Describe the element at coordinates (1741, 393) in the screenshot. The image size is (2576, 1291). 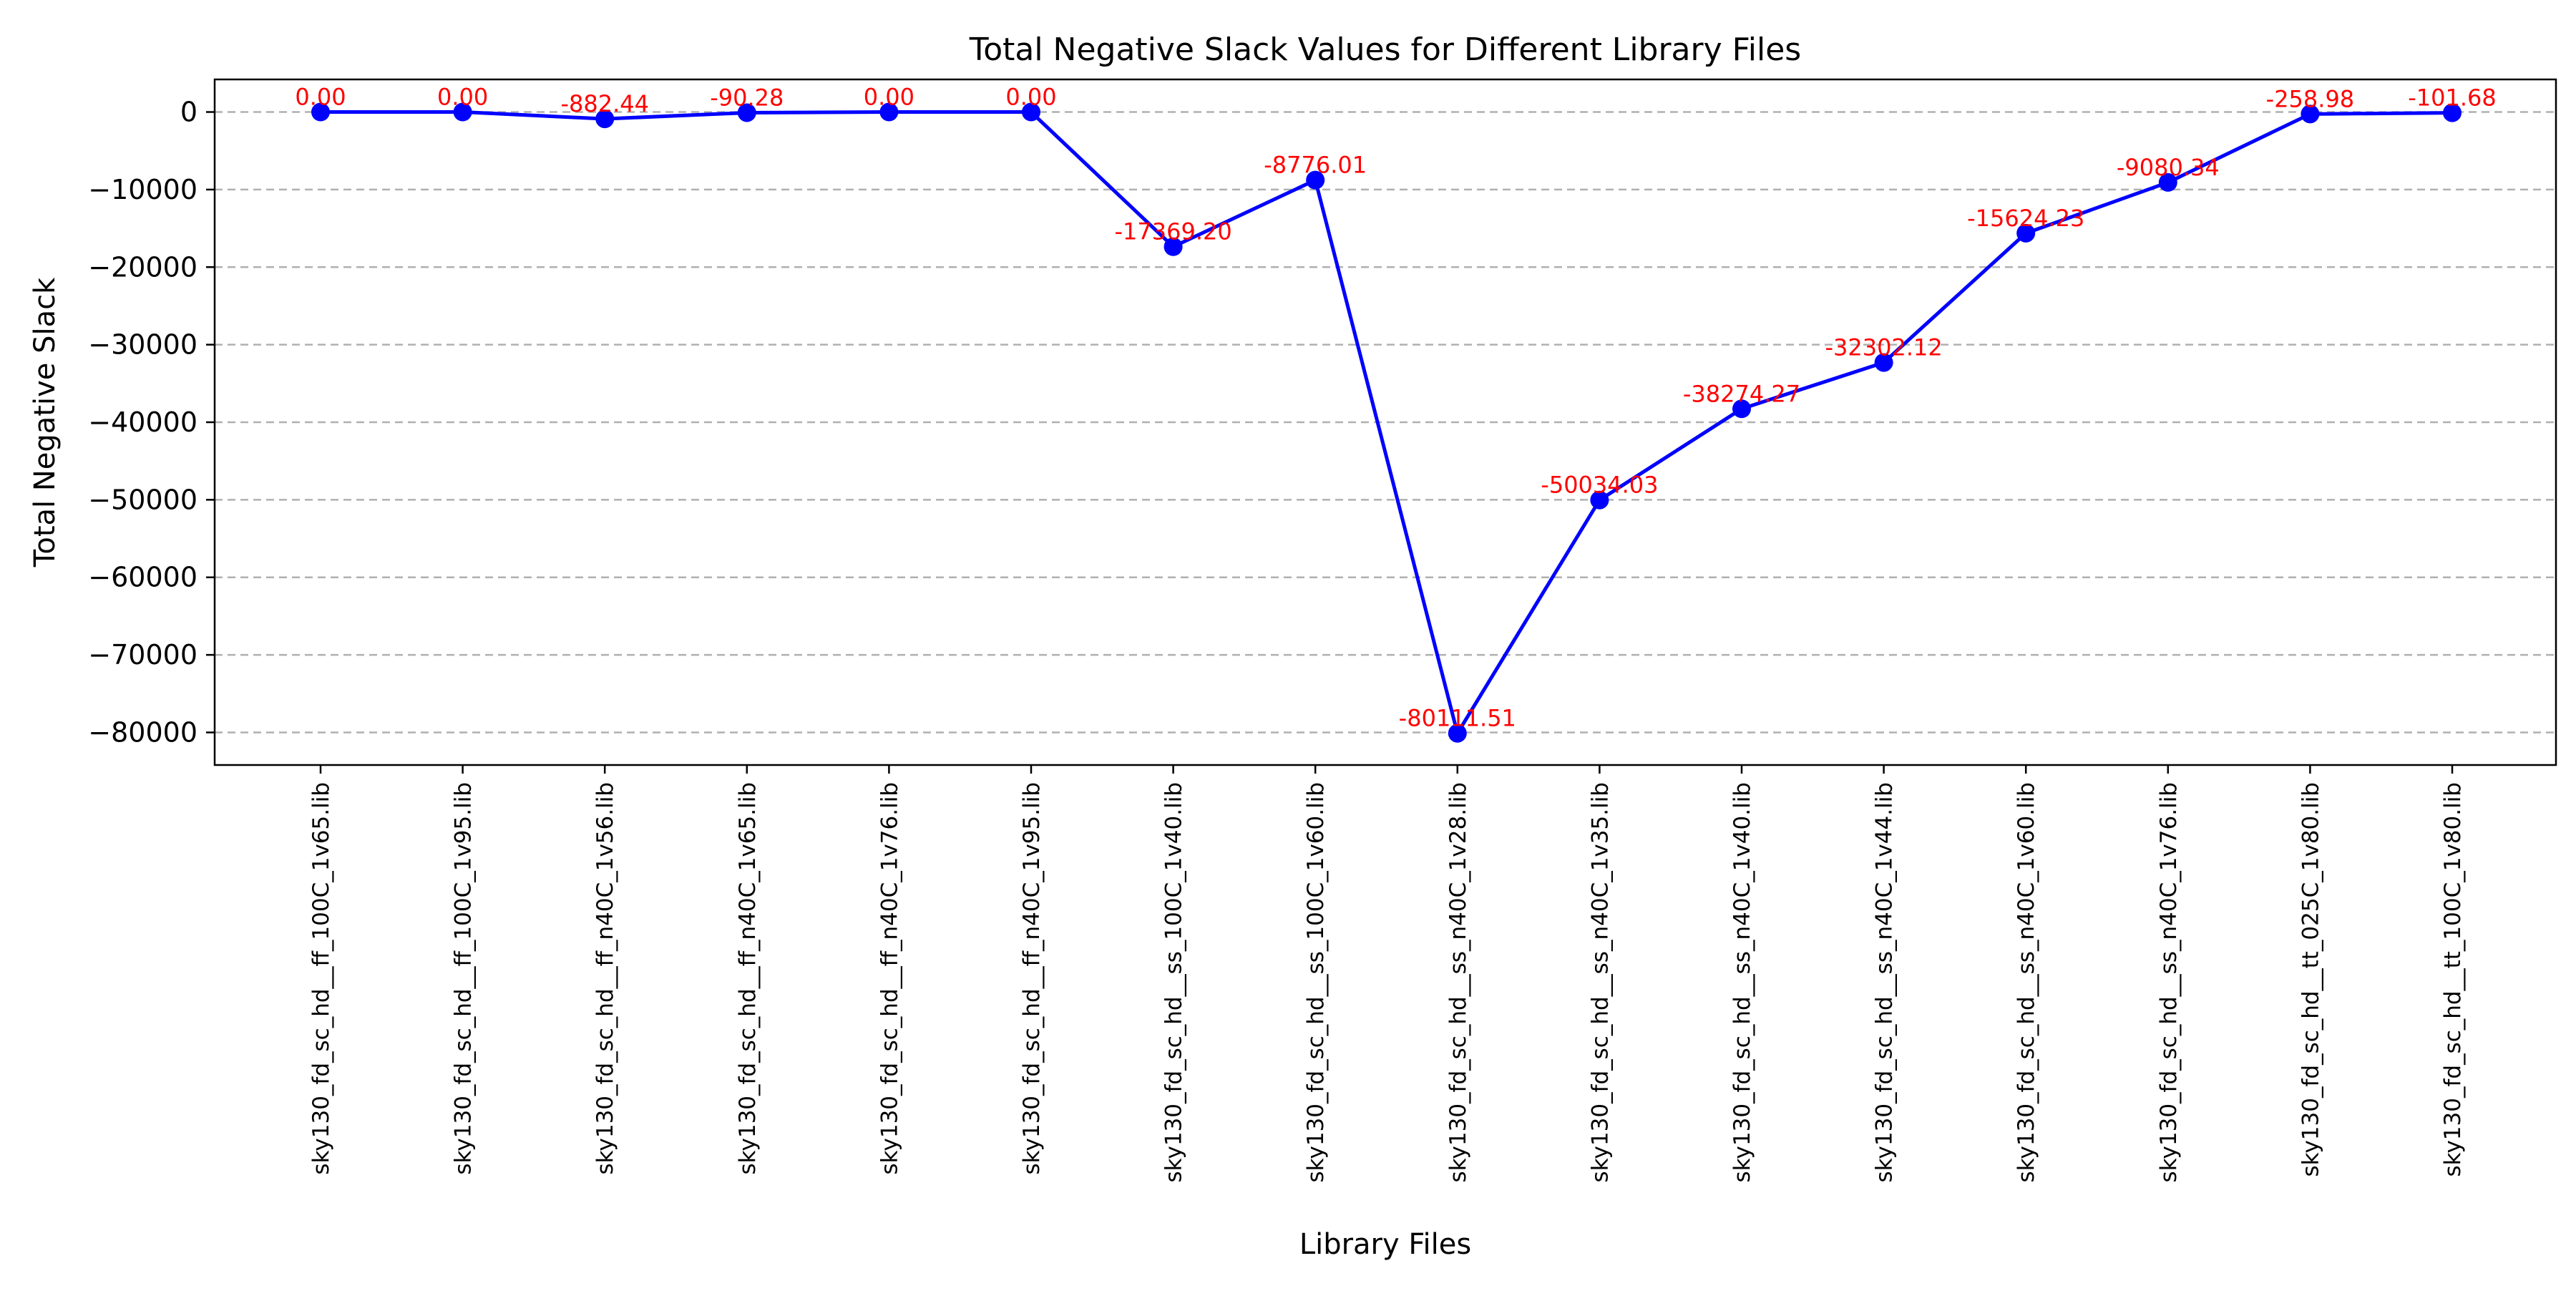
I see `data-label: -38274.27` at that location.